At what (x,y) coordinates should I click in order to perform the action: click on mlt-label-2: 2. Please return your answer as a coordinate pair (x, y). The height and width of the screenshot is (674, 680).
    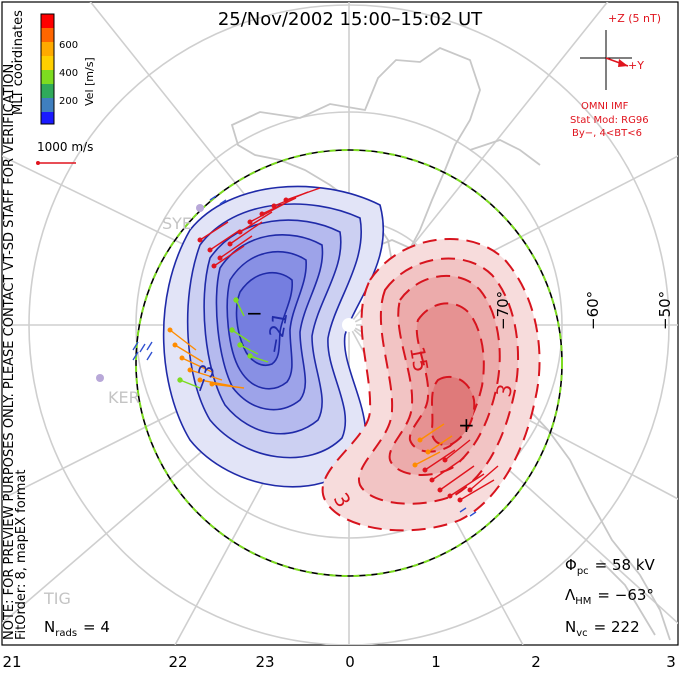
    Looking at the image, I should click on (536, 662).